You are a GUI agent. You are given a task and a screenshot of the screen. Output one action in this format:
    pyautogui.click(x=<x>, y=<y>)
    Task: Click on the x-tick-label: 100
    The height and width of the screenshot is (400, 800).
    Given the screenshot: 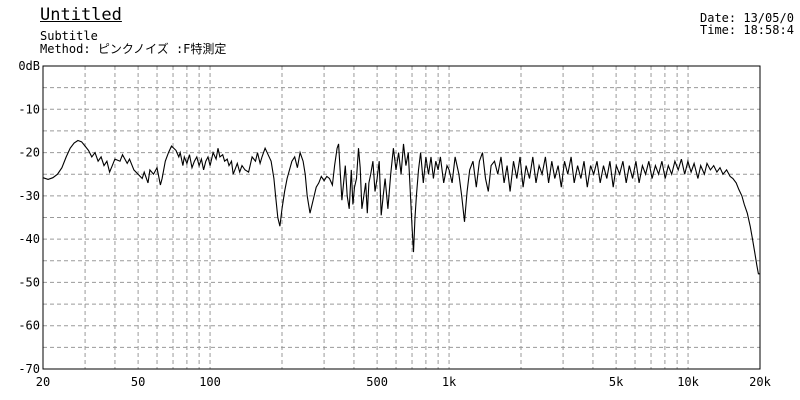 What is the action you would take?
    pyautogui.click(x=210, y=382)
    